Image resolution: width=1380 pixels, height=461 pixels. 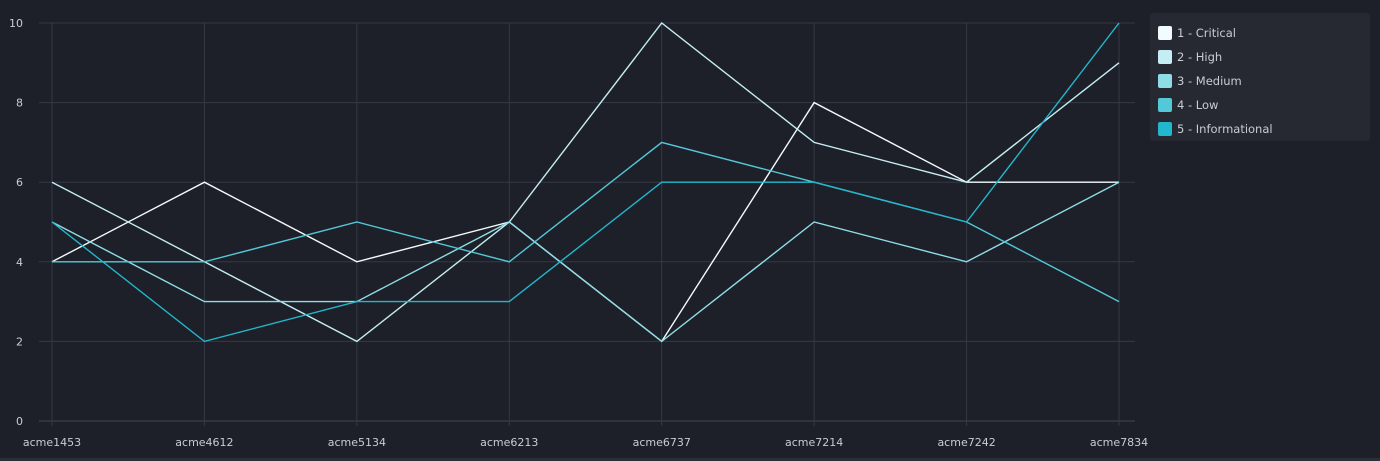 What do you see at coordinates (19, 103) in the screenshot?
I see `y-tick-label: 8` at bounding box center [19, 103].